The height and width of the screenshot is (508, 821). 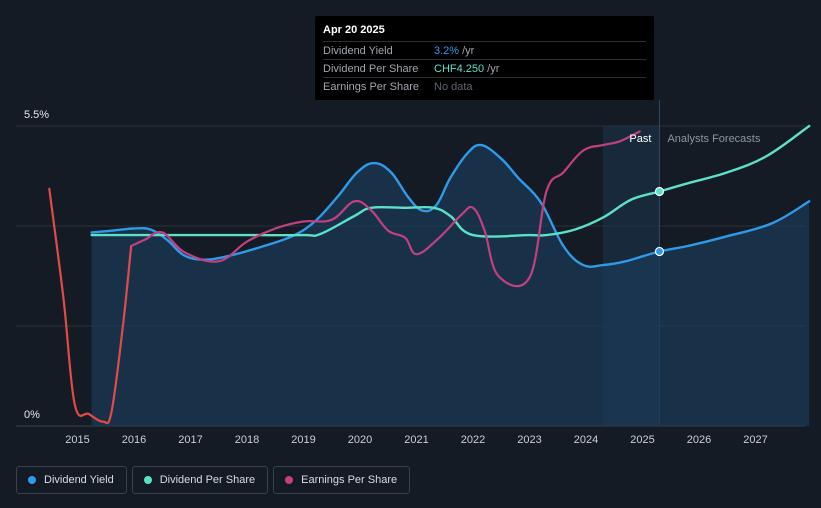 What do you see at coordinates (371, 68) in the screenshot?
I see `tooltip-label: Dividend Per Share` at bounding box center [371, 68].